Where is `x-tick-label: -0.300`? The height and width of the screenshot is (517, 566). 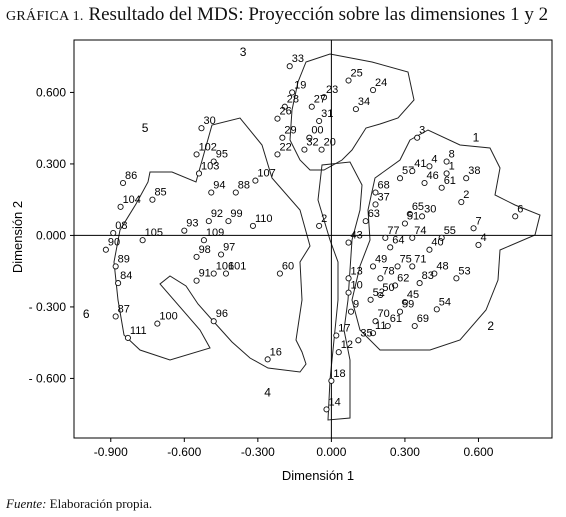
x-tick-label: -0.300 is located at coordinates (258, 452).